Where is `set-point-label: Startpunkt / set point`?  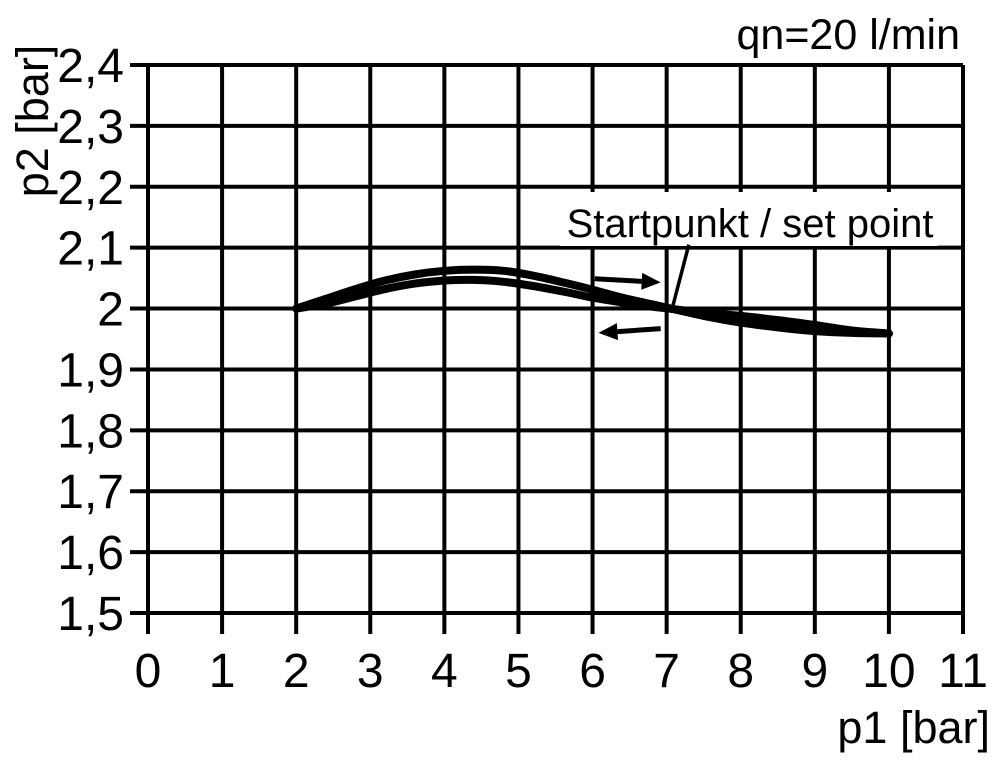
set-point-label: Startpunkt / set point is located at coordinates (750, 224).